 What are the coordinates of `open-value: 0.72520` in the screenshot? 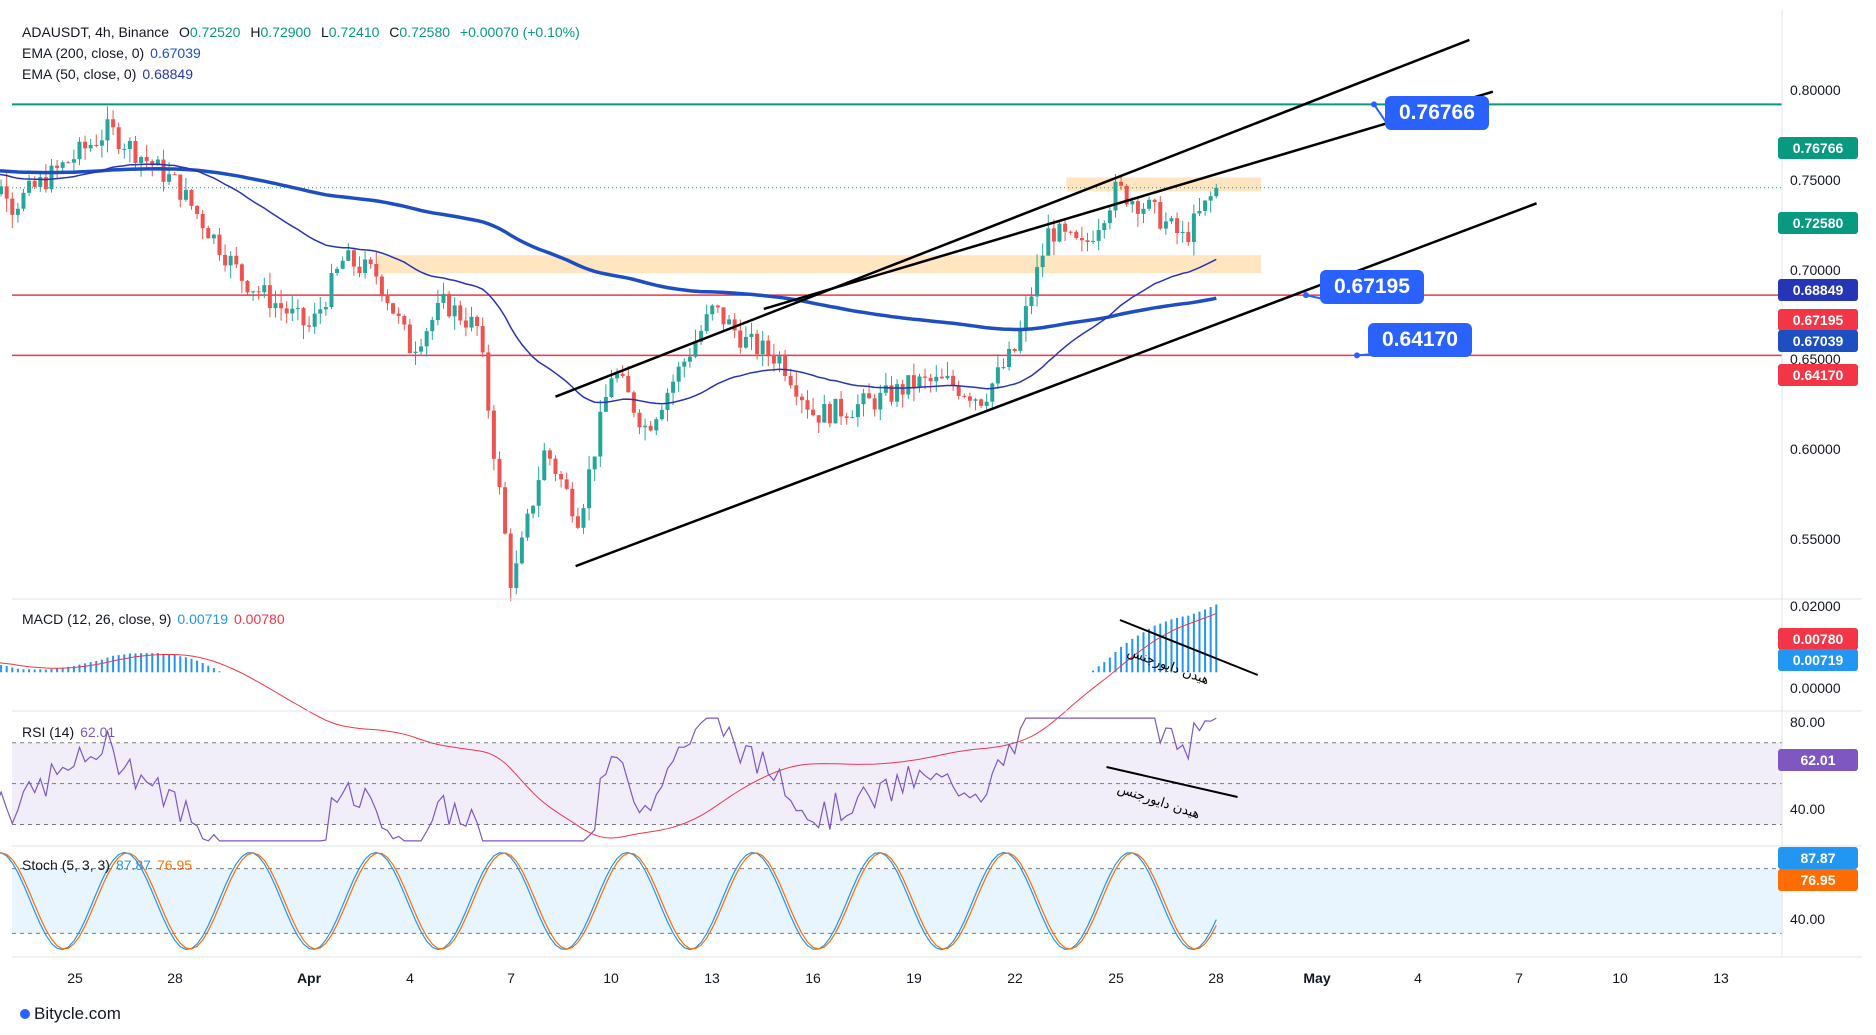 It's located at (215, 32).